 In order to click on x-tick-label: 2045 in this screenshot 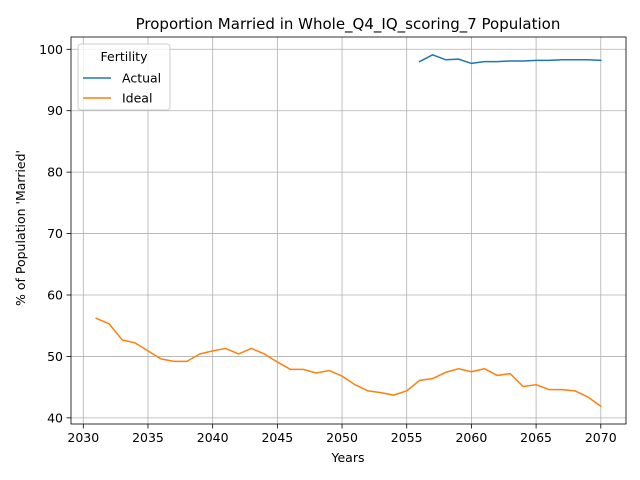, I will do `click(277, 437)`.